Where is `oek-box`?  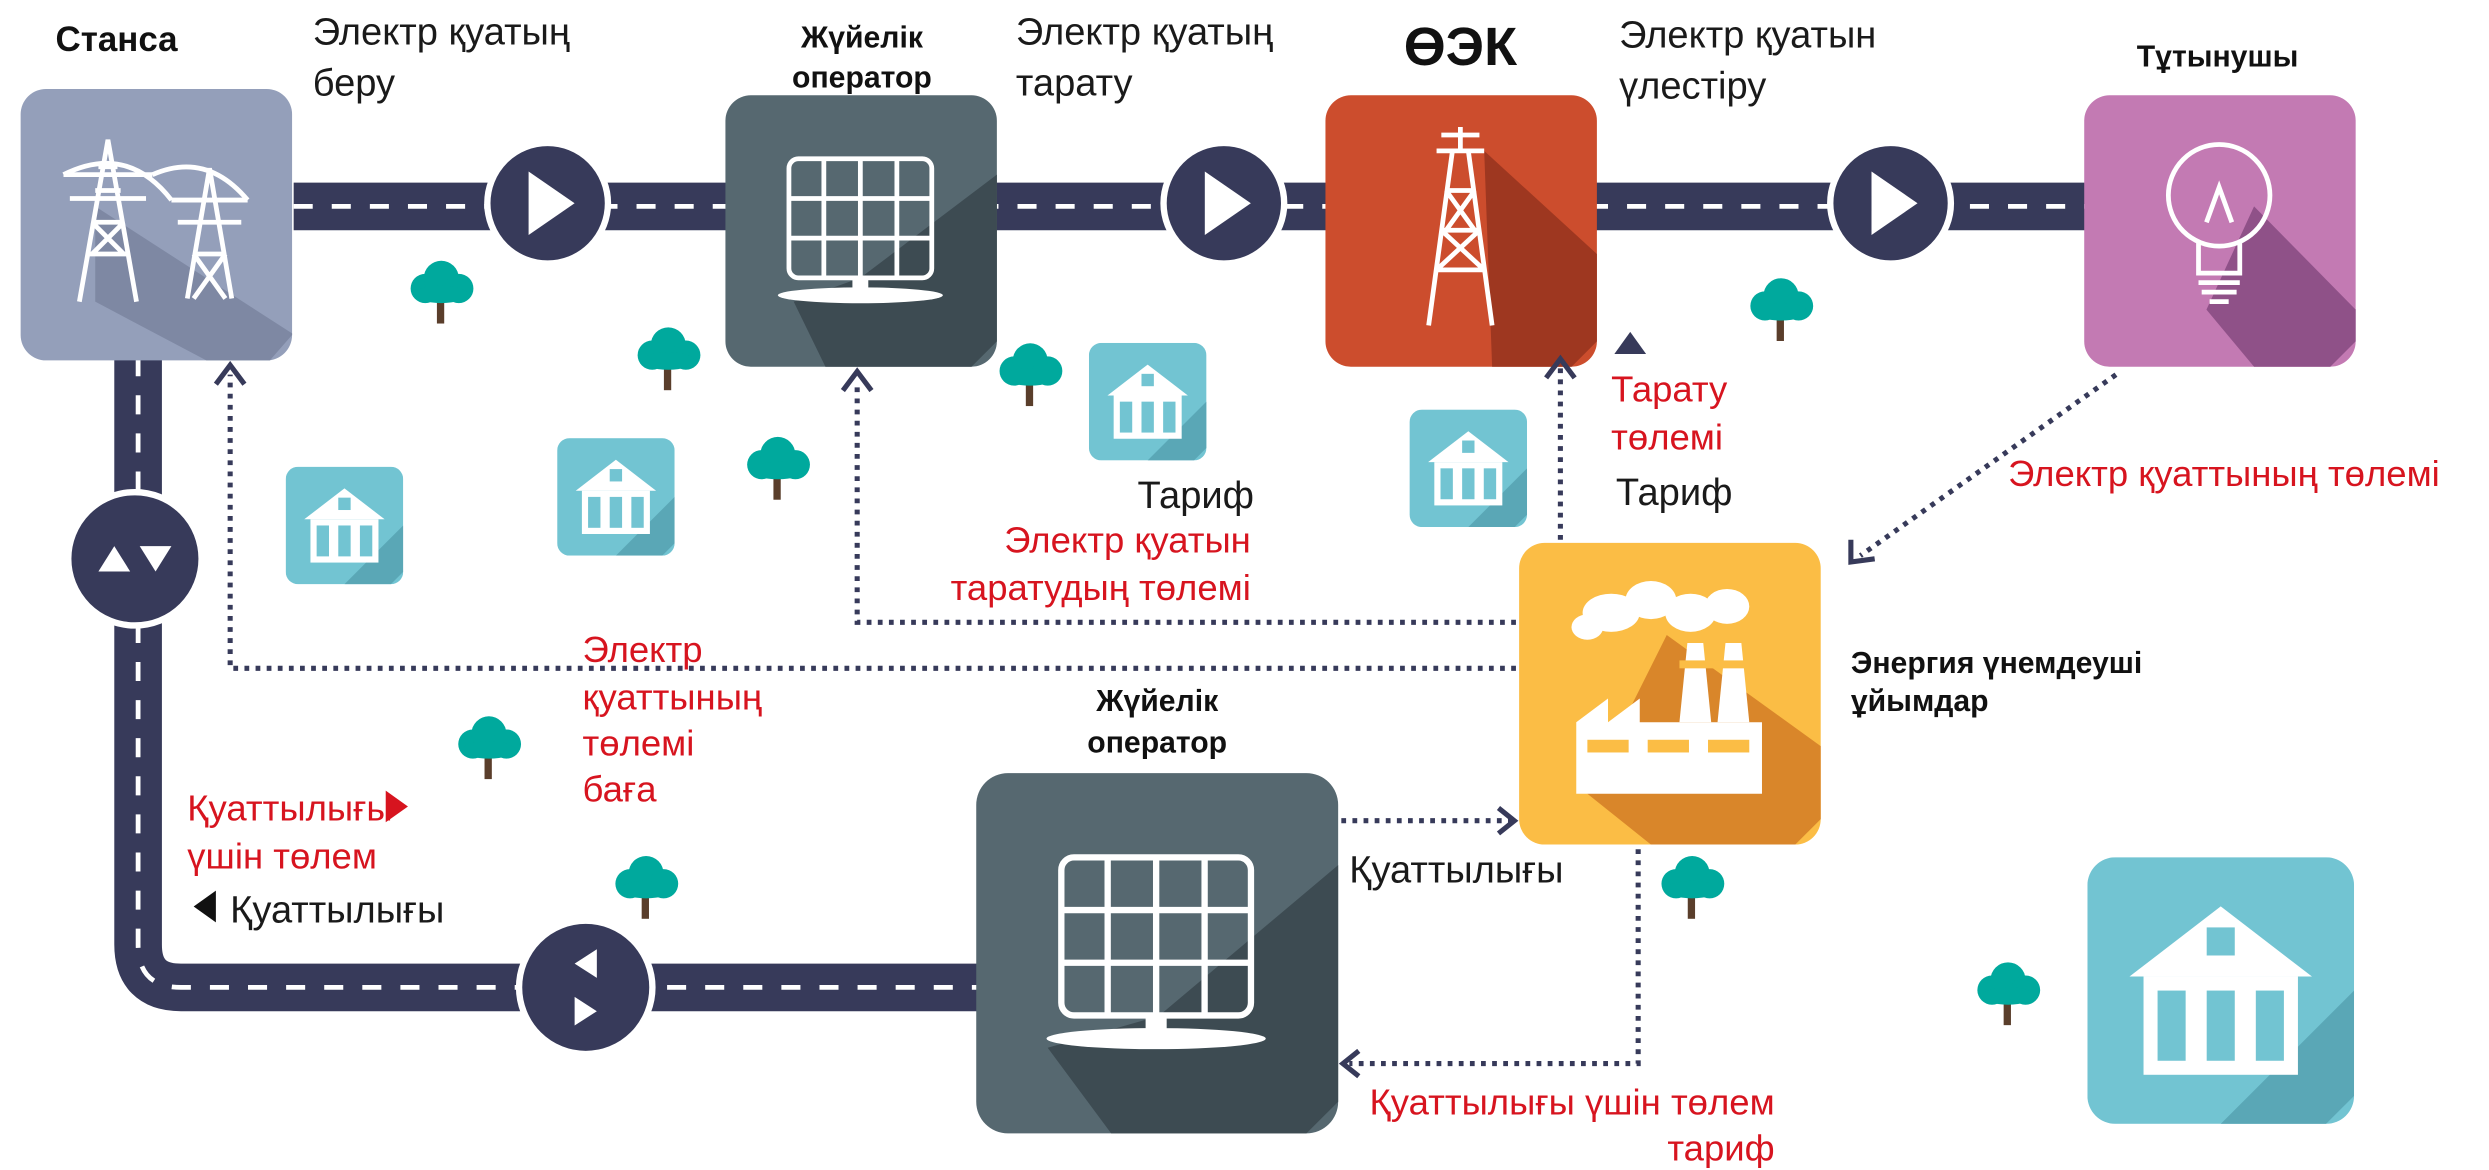
oek-box is located at coordinates (1461, 231).